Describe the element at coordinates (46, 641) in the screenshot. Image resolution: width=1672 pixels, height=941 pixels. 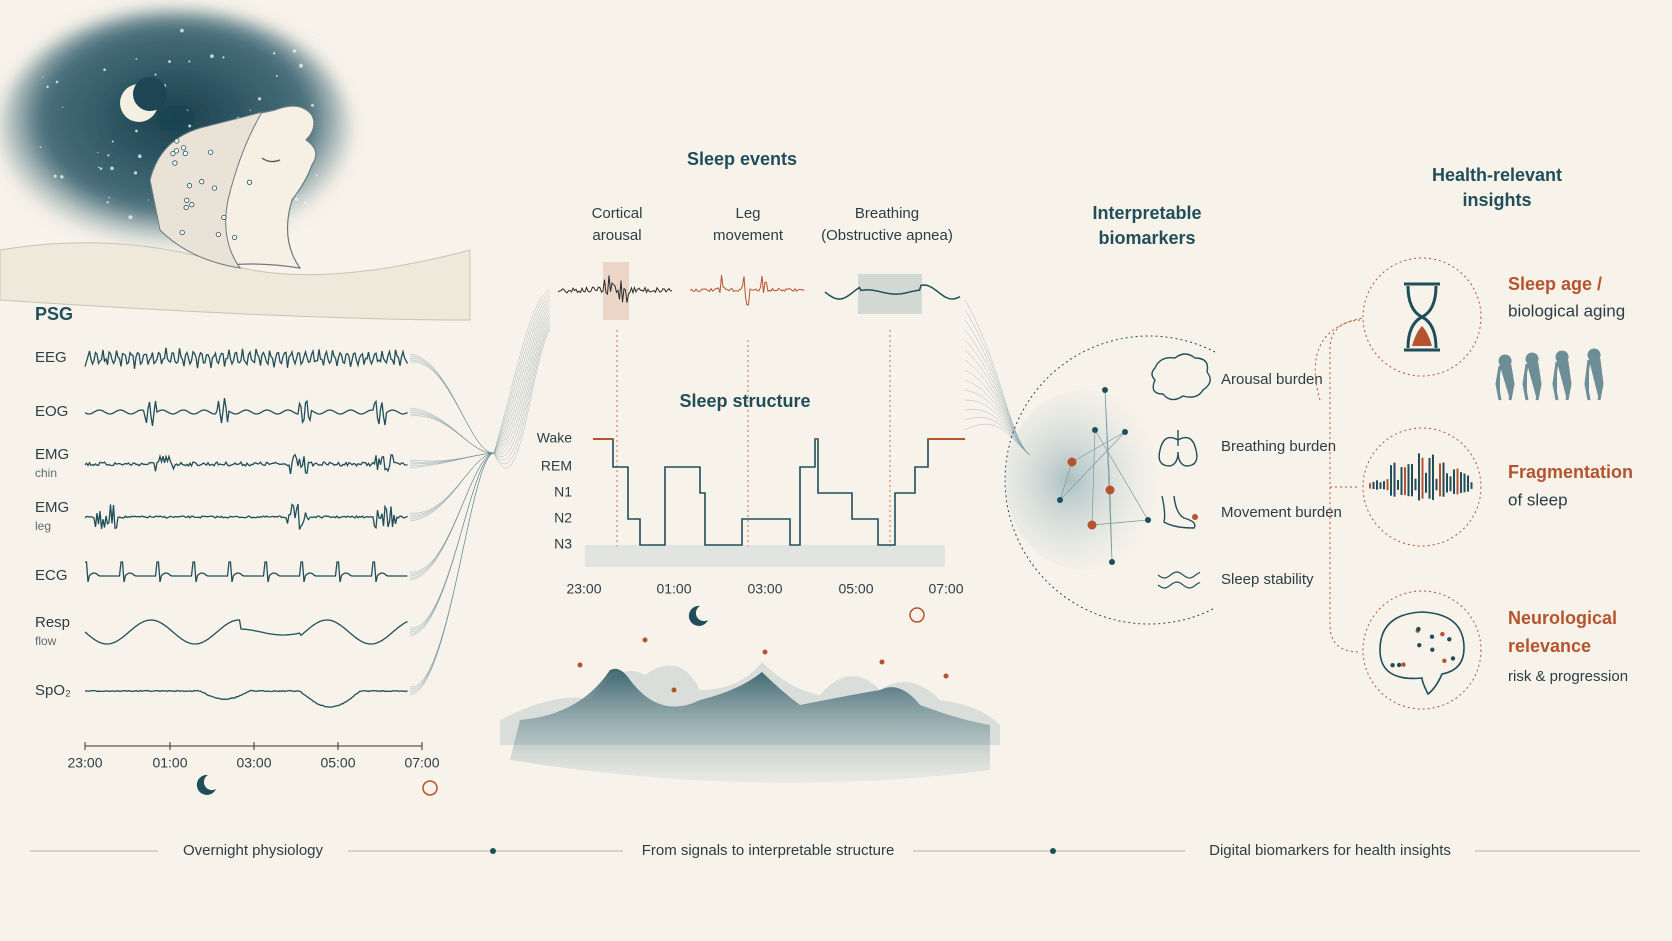
I see `channel-sublabel: flow` at that location.